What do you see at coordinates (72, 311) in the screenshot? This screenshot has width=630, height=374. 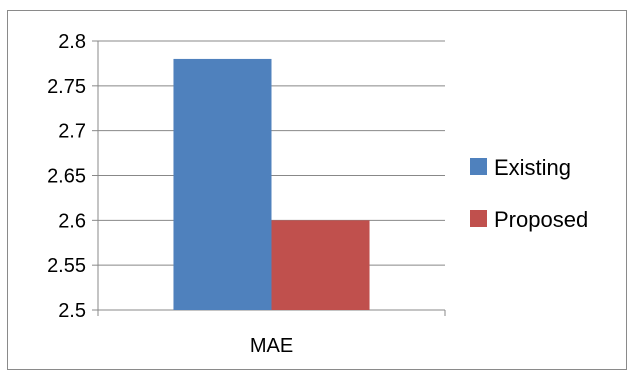 I see `y-tick-label: 2.5` at bounding box center [72, 311].